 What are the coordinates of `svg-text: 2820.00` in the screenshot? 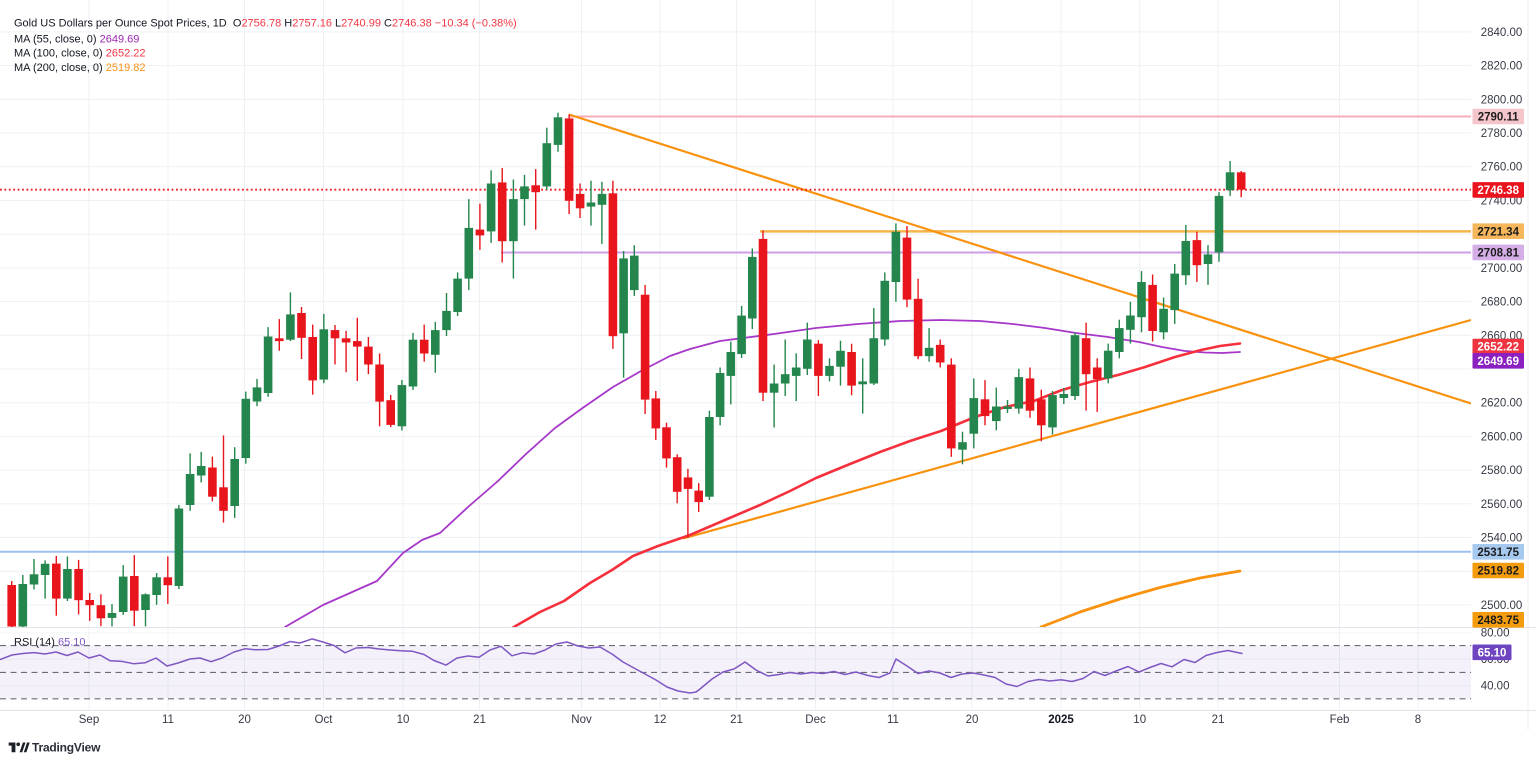 It's located at (1502, 67).